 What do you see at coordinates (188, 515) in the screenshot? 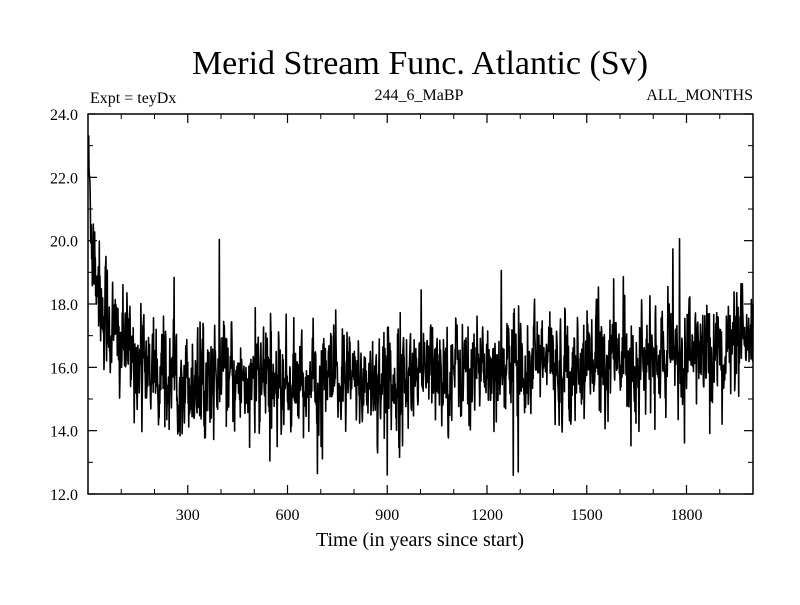
I see `x-tick-label-0: 300` at bounding box center [188, 515].